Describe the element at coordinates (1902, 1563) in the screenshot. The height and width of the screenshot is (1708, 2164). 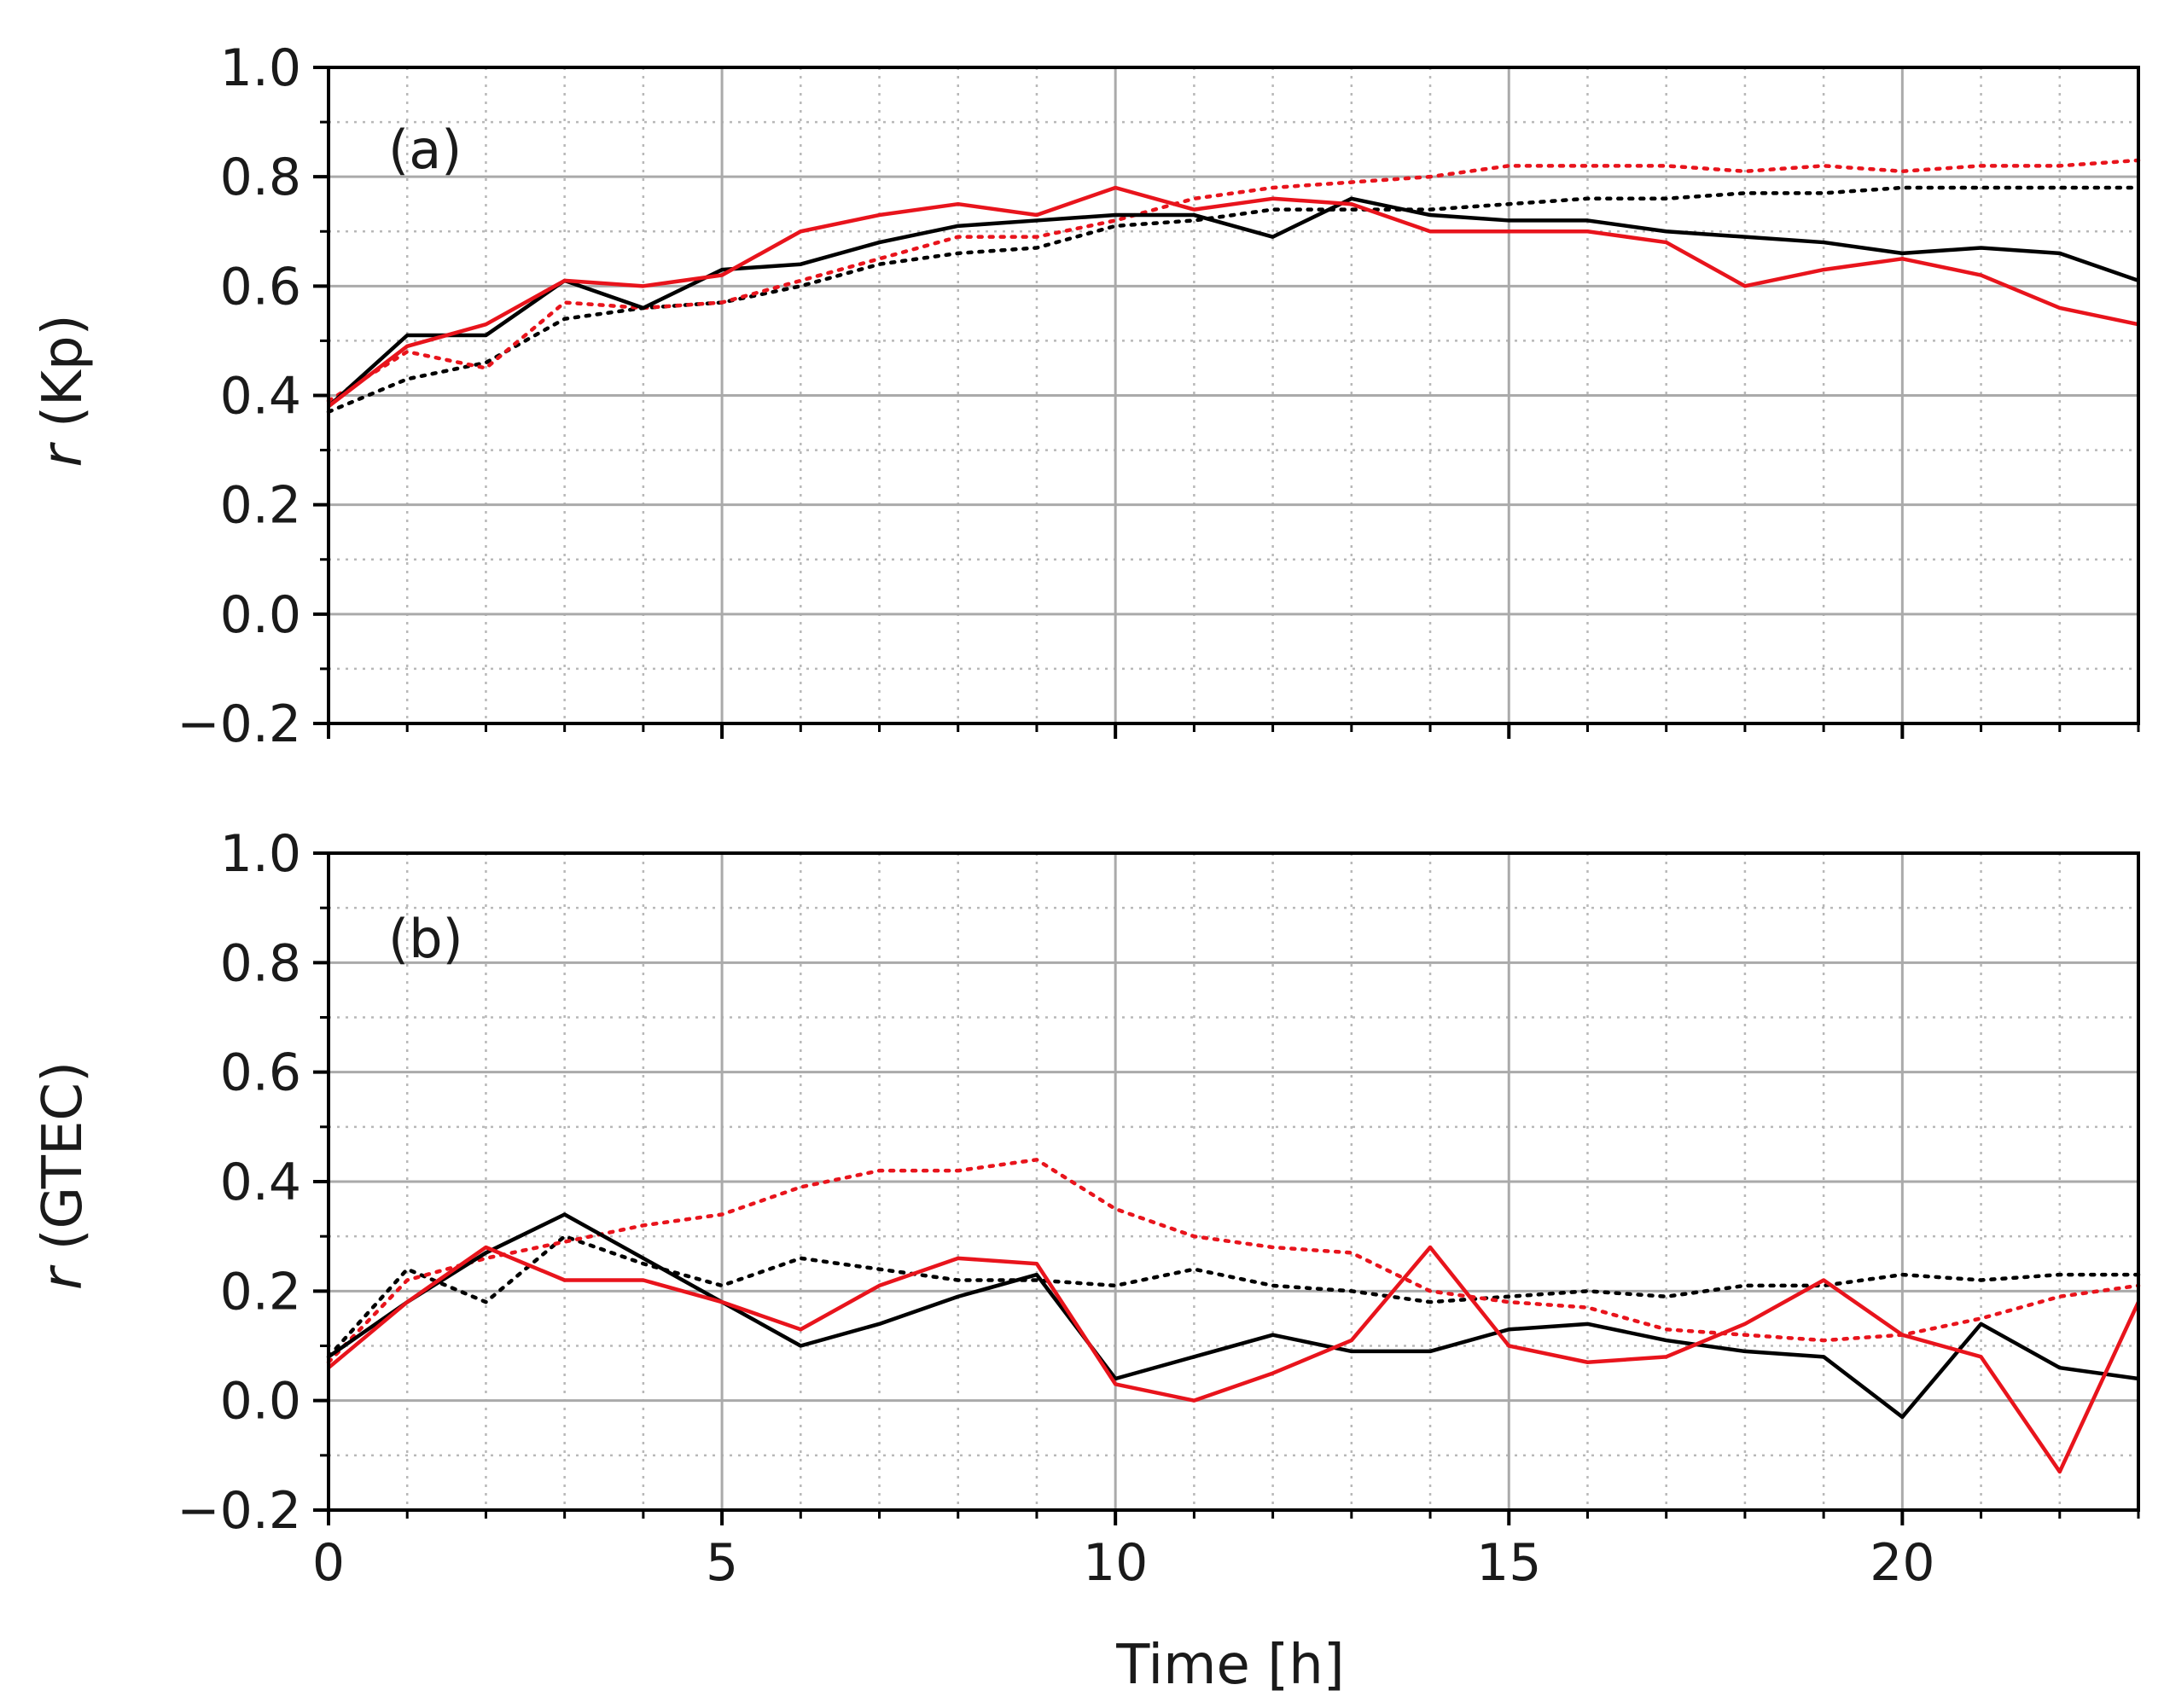
I see `x-tick-label: 20` at that location.